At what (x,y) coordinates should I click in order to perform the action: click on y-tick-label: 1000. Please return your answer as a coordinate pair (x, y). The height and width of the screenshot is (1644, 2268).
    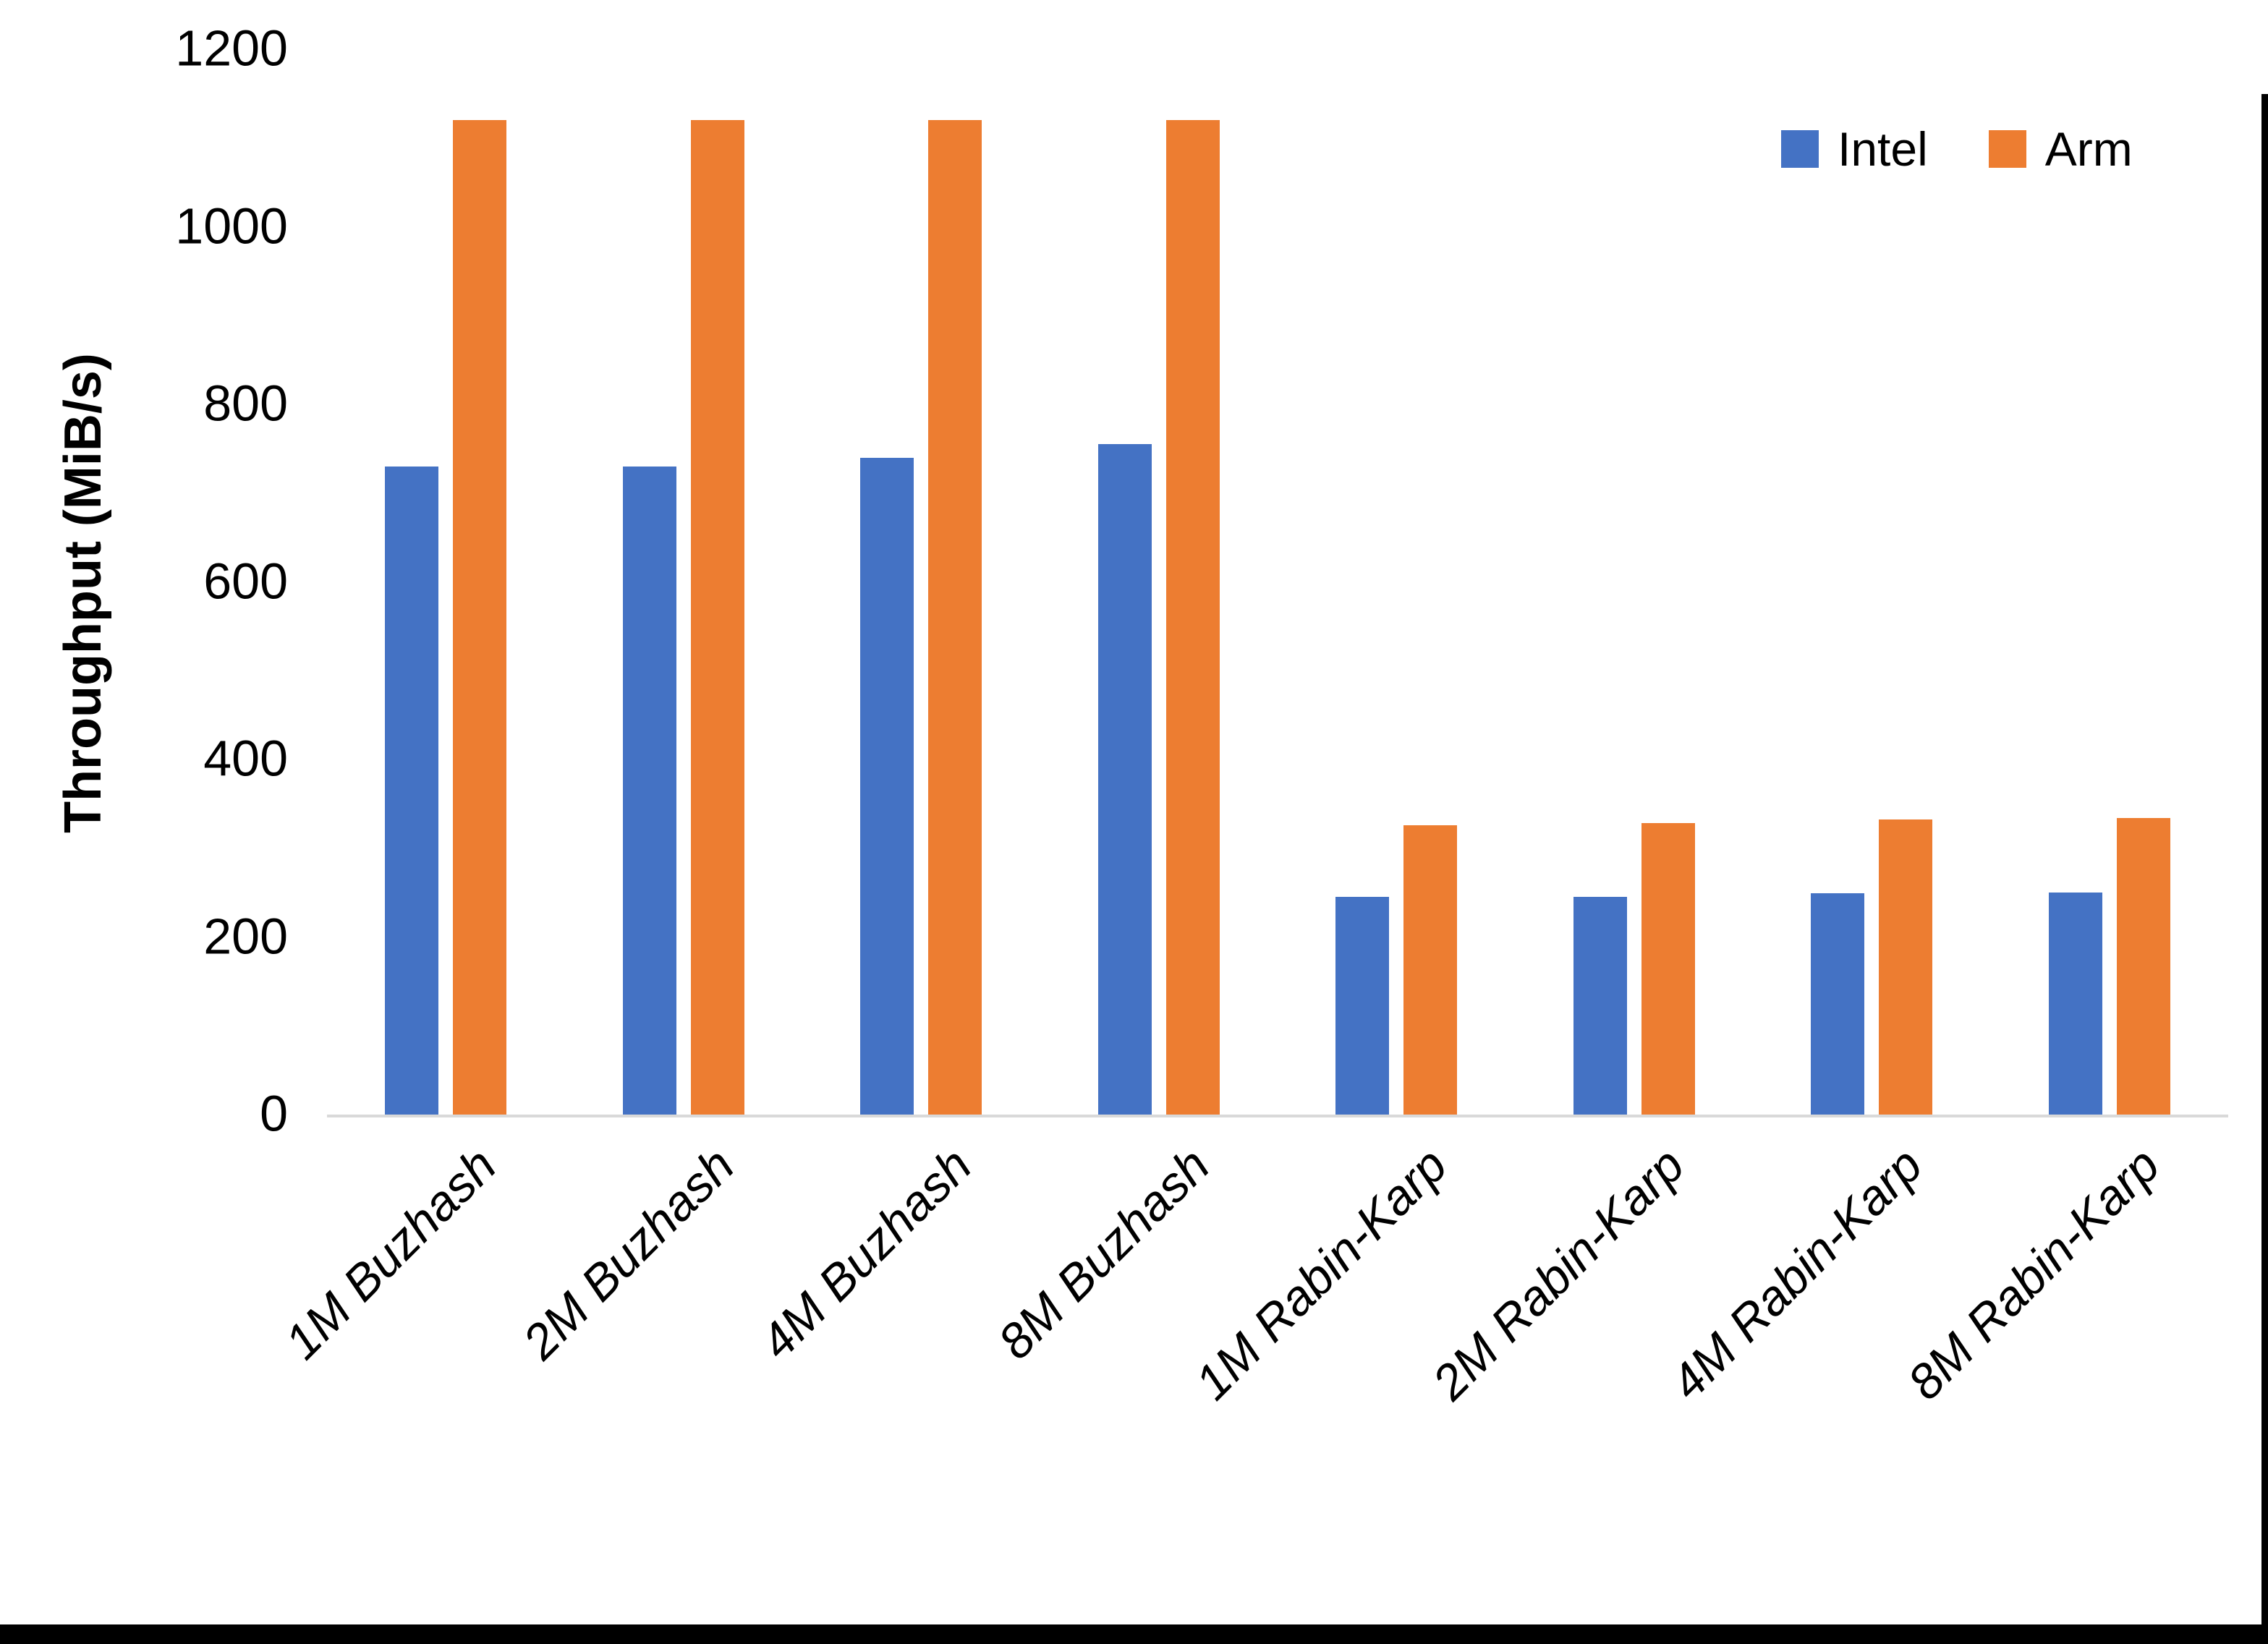
    Looking at the image, I should click on (231, 225).